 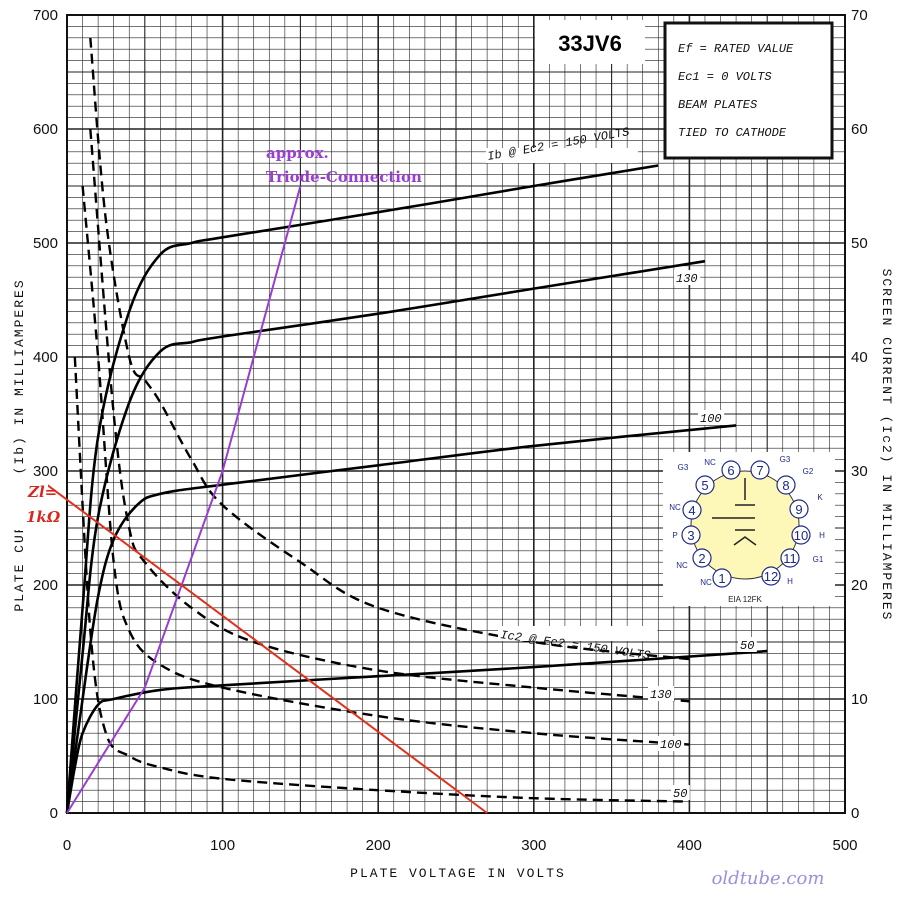 What do you see at coordinates (859, 15) in the screenshot?
I see `y-right-tick-label: 70` at bounding box center [859, 15].